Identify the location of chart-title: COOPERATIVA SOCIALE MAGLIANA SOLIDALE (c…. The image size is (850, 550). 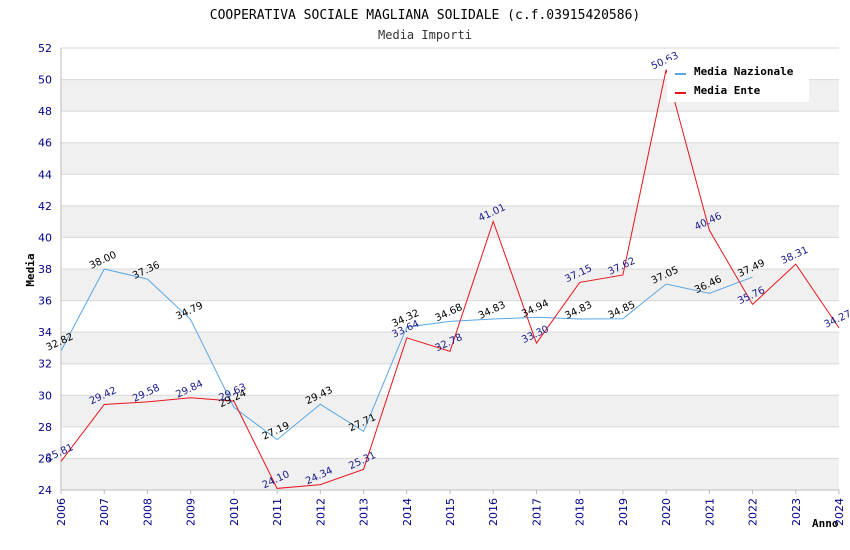
(425, 15).